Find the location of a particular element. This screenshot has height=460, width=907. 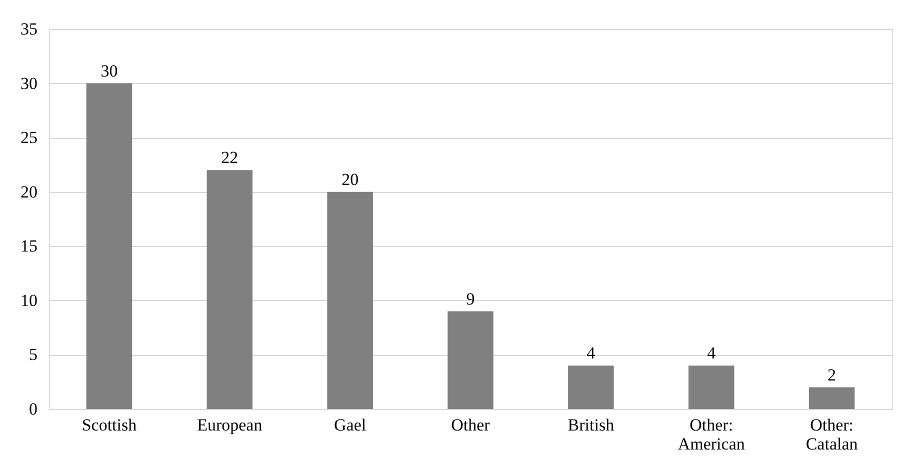

y-tick-label: 10 is located at coordinates (29, 300).